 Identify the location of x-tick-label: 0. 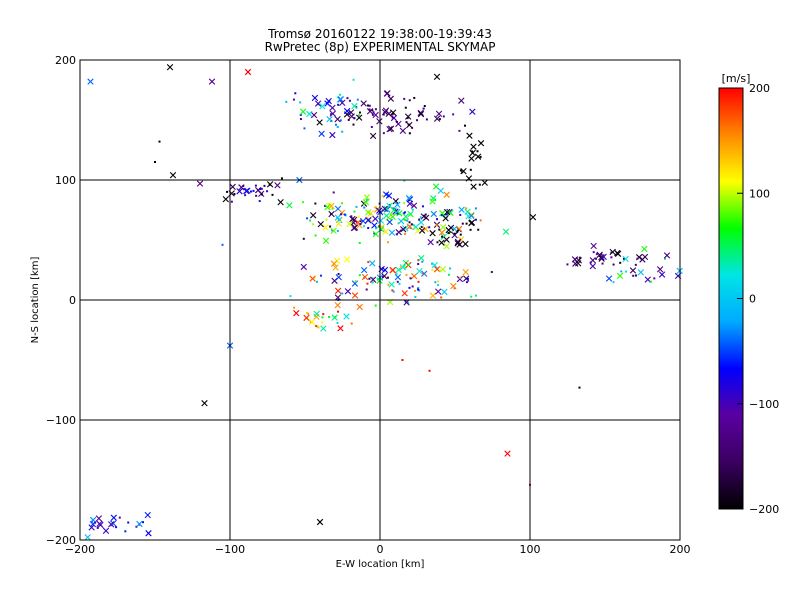
(380, 549).